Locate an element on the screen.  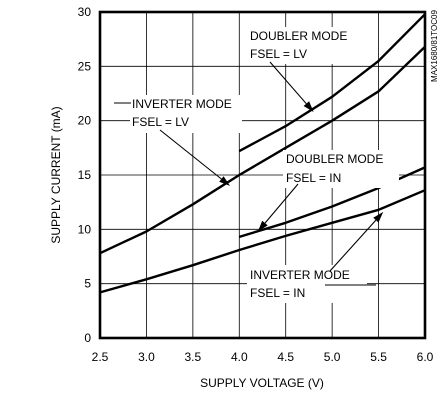
x-tick-label-3: 4.0 is located at coordinates (239, 357).